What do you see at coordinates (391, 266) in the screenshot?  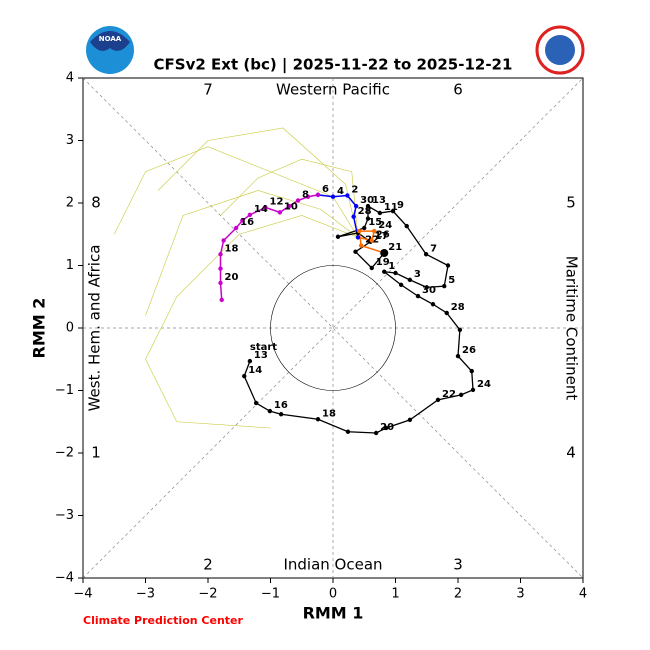 I see `point-label: 1` at bounding box center [391, 266].